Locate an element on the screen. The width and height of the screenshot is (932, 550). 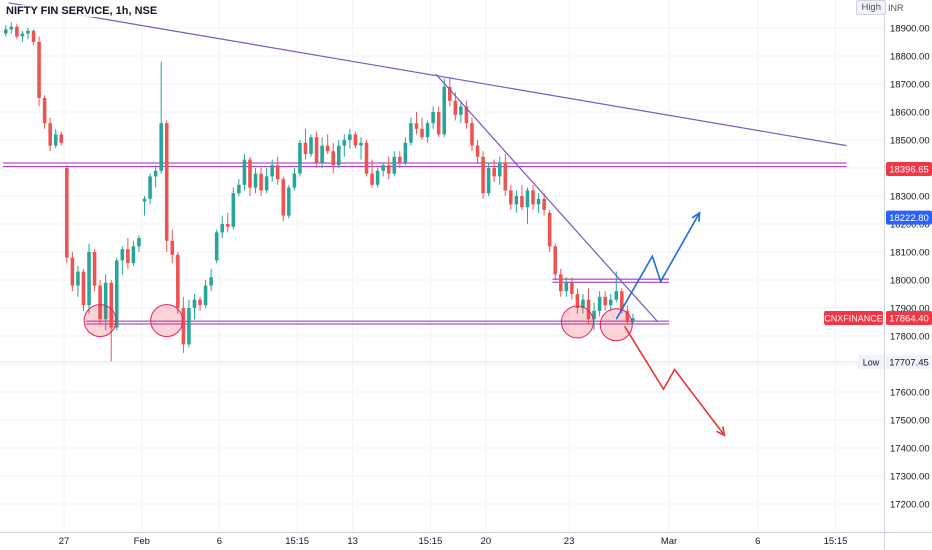
chart-title: NIFTY FIN SERVICE, 1h, NSE is located at coordinates (82, 11).